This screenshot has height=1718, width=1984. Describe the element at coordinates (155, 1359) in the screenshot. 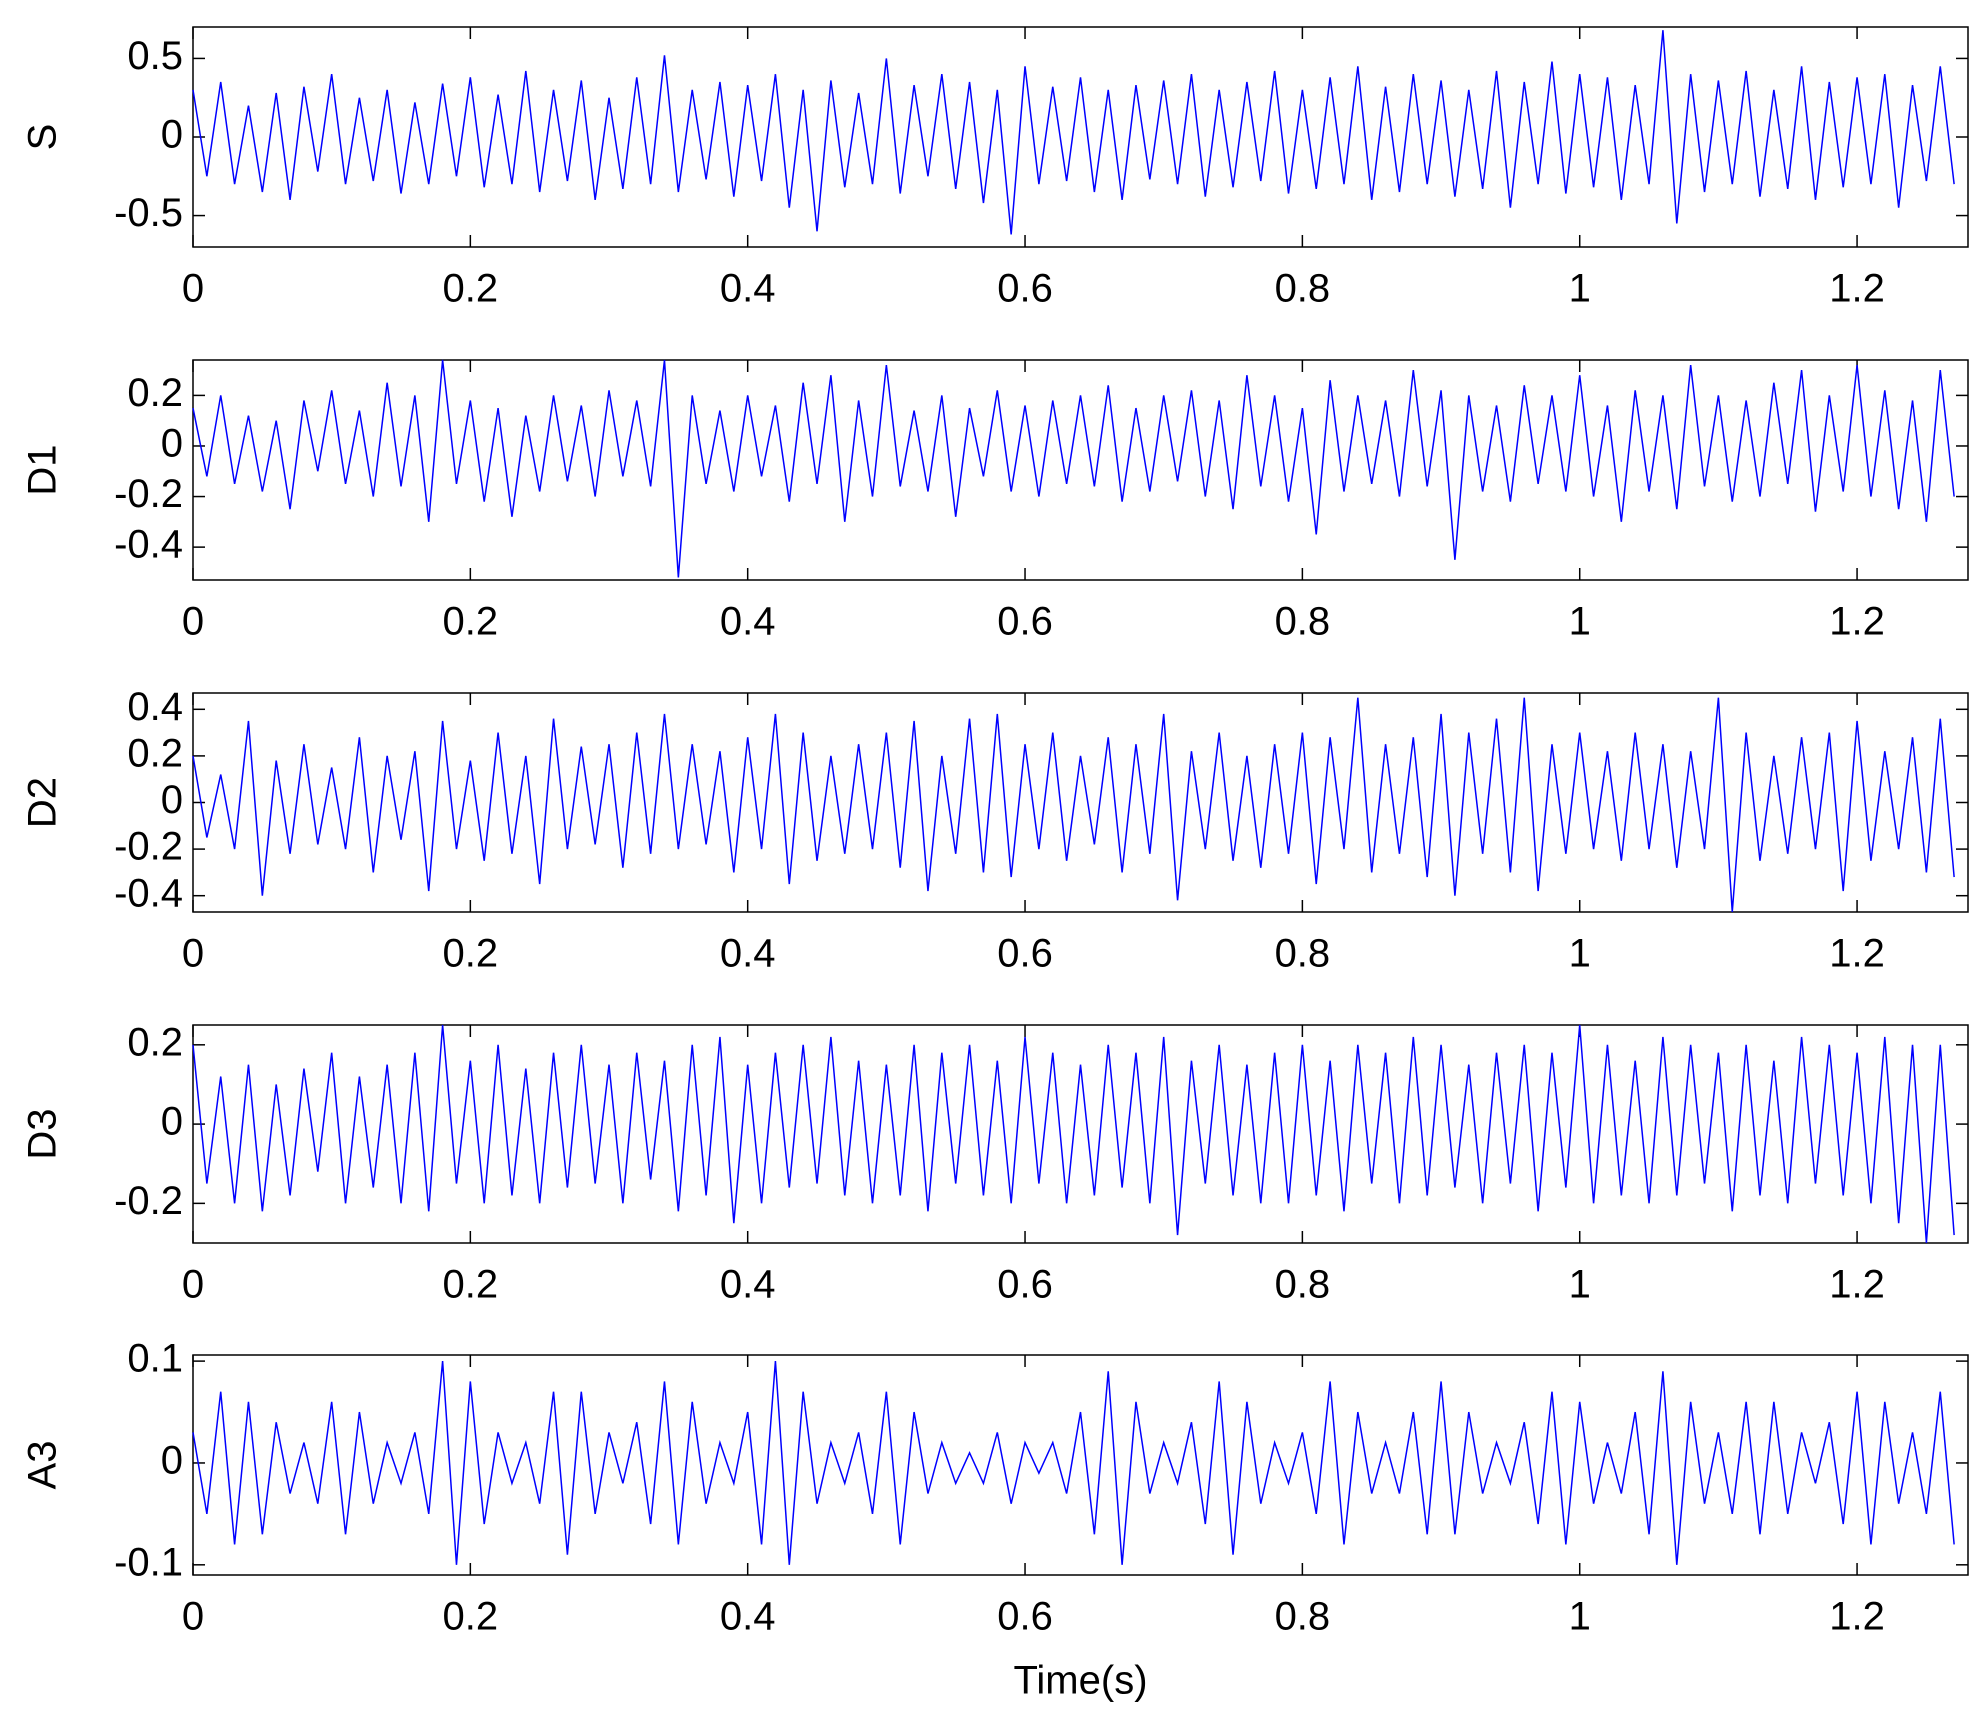

I see `y-tick-label: 0.1` at that location.